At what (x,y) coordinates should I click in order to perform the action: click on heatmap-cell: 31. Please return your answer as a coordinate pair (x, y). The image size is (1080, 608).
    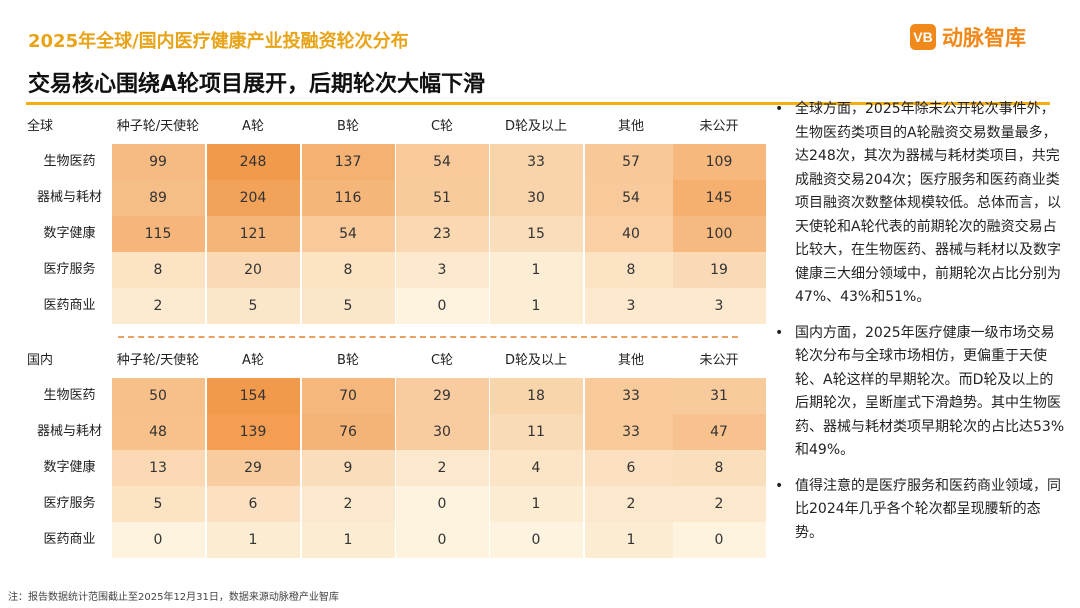
    Looking at the image, I should click on (719, 396).